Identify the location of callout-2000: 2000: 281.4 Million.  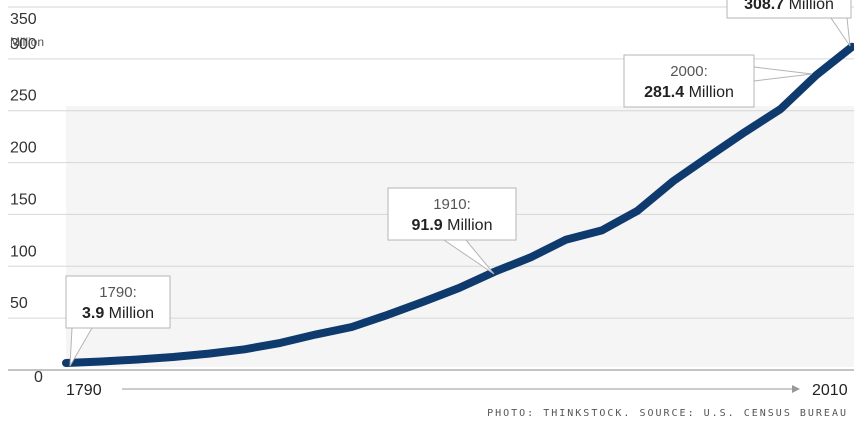
(718, 81).